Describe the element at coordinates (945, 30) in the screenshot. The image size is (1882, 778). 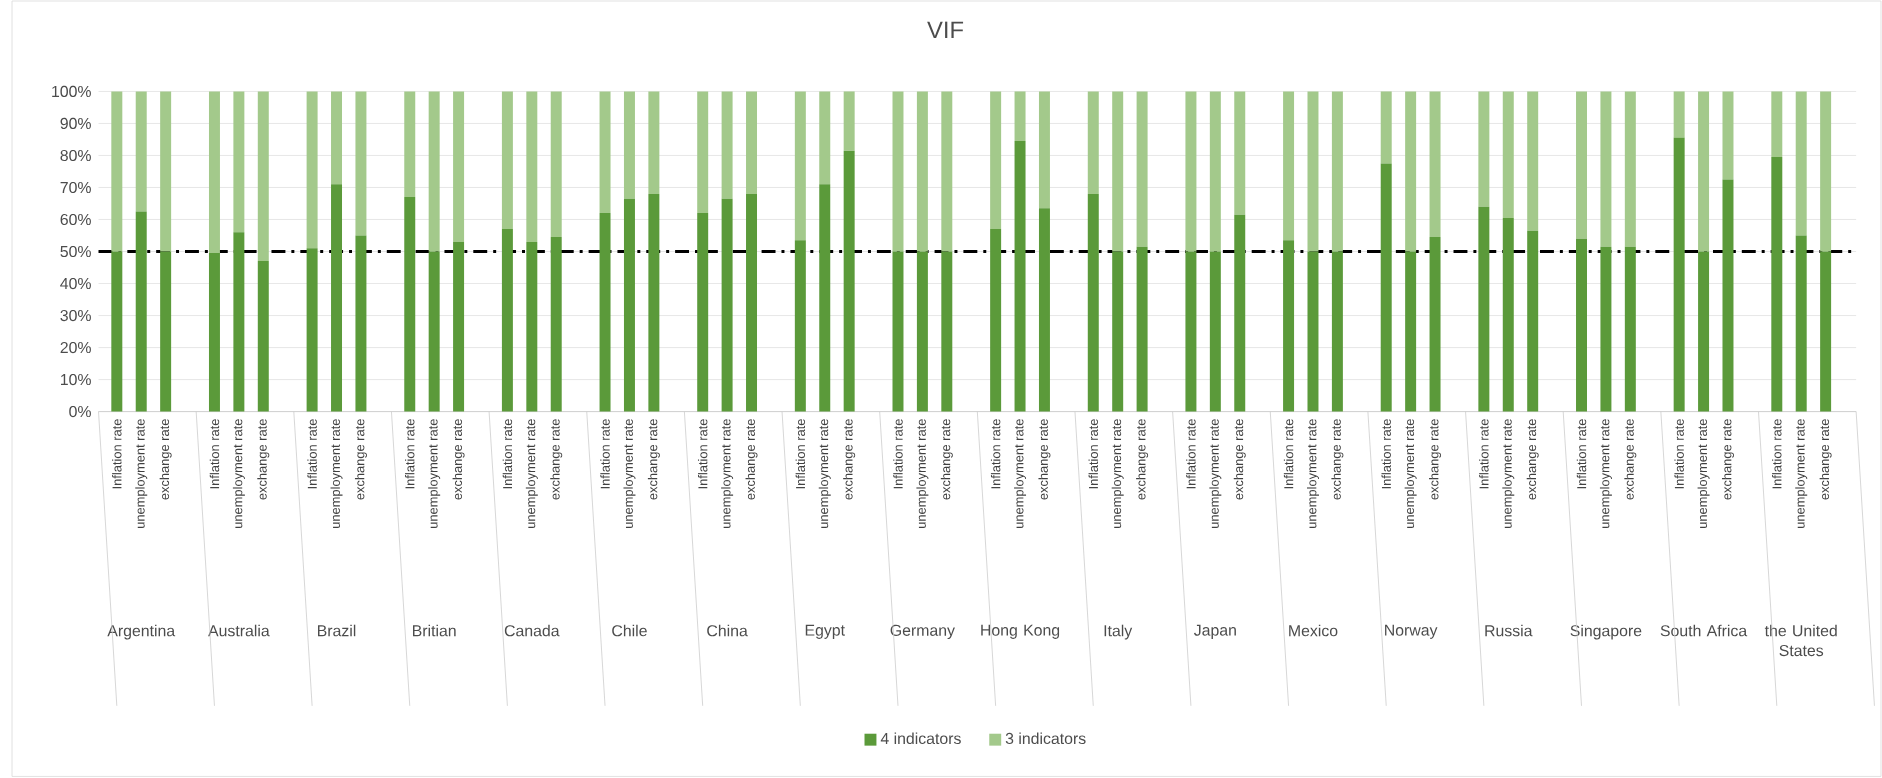
I see `chart-title: VIF` at that location.